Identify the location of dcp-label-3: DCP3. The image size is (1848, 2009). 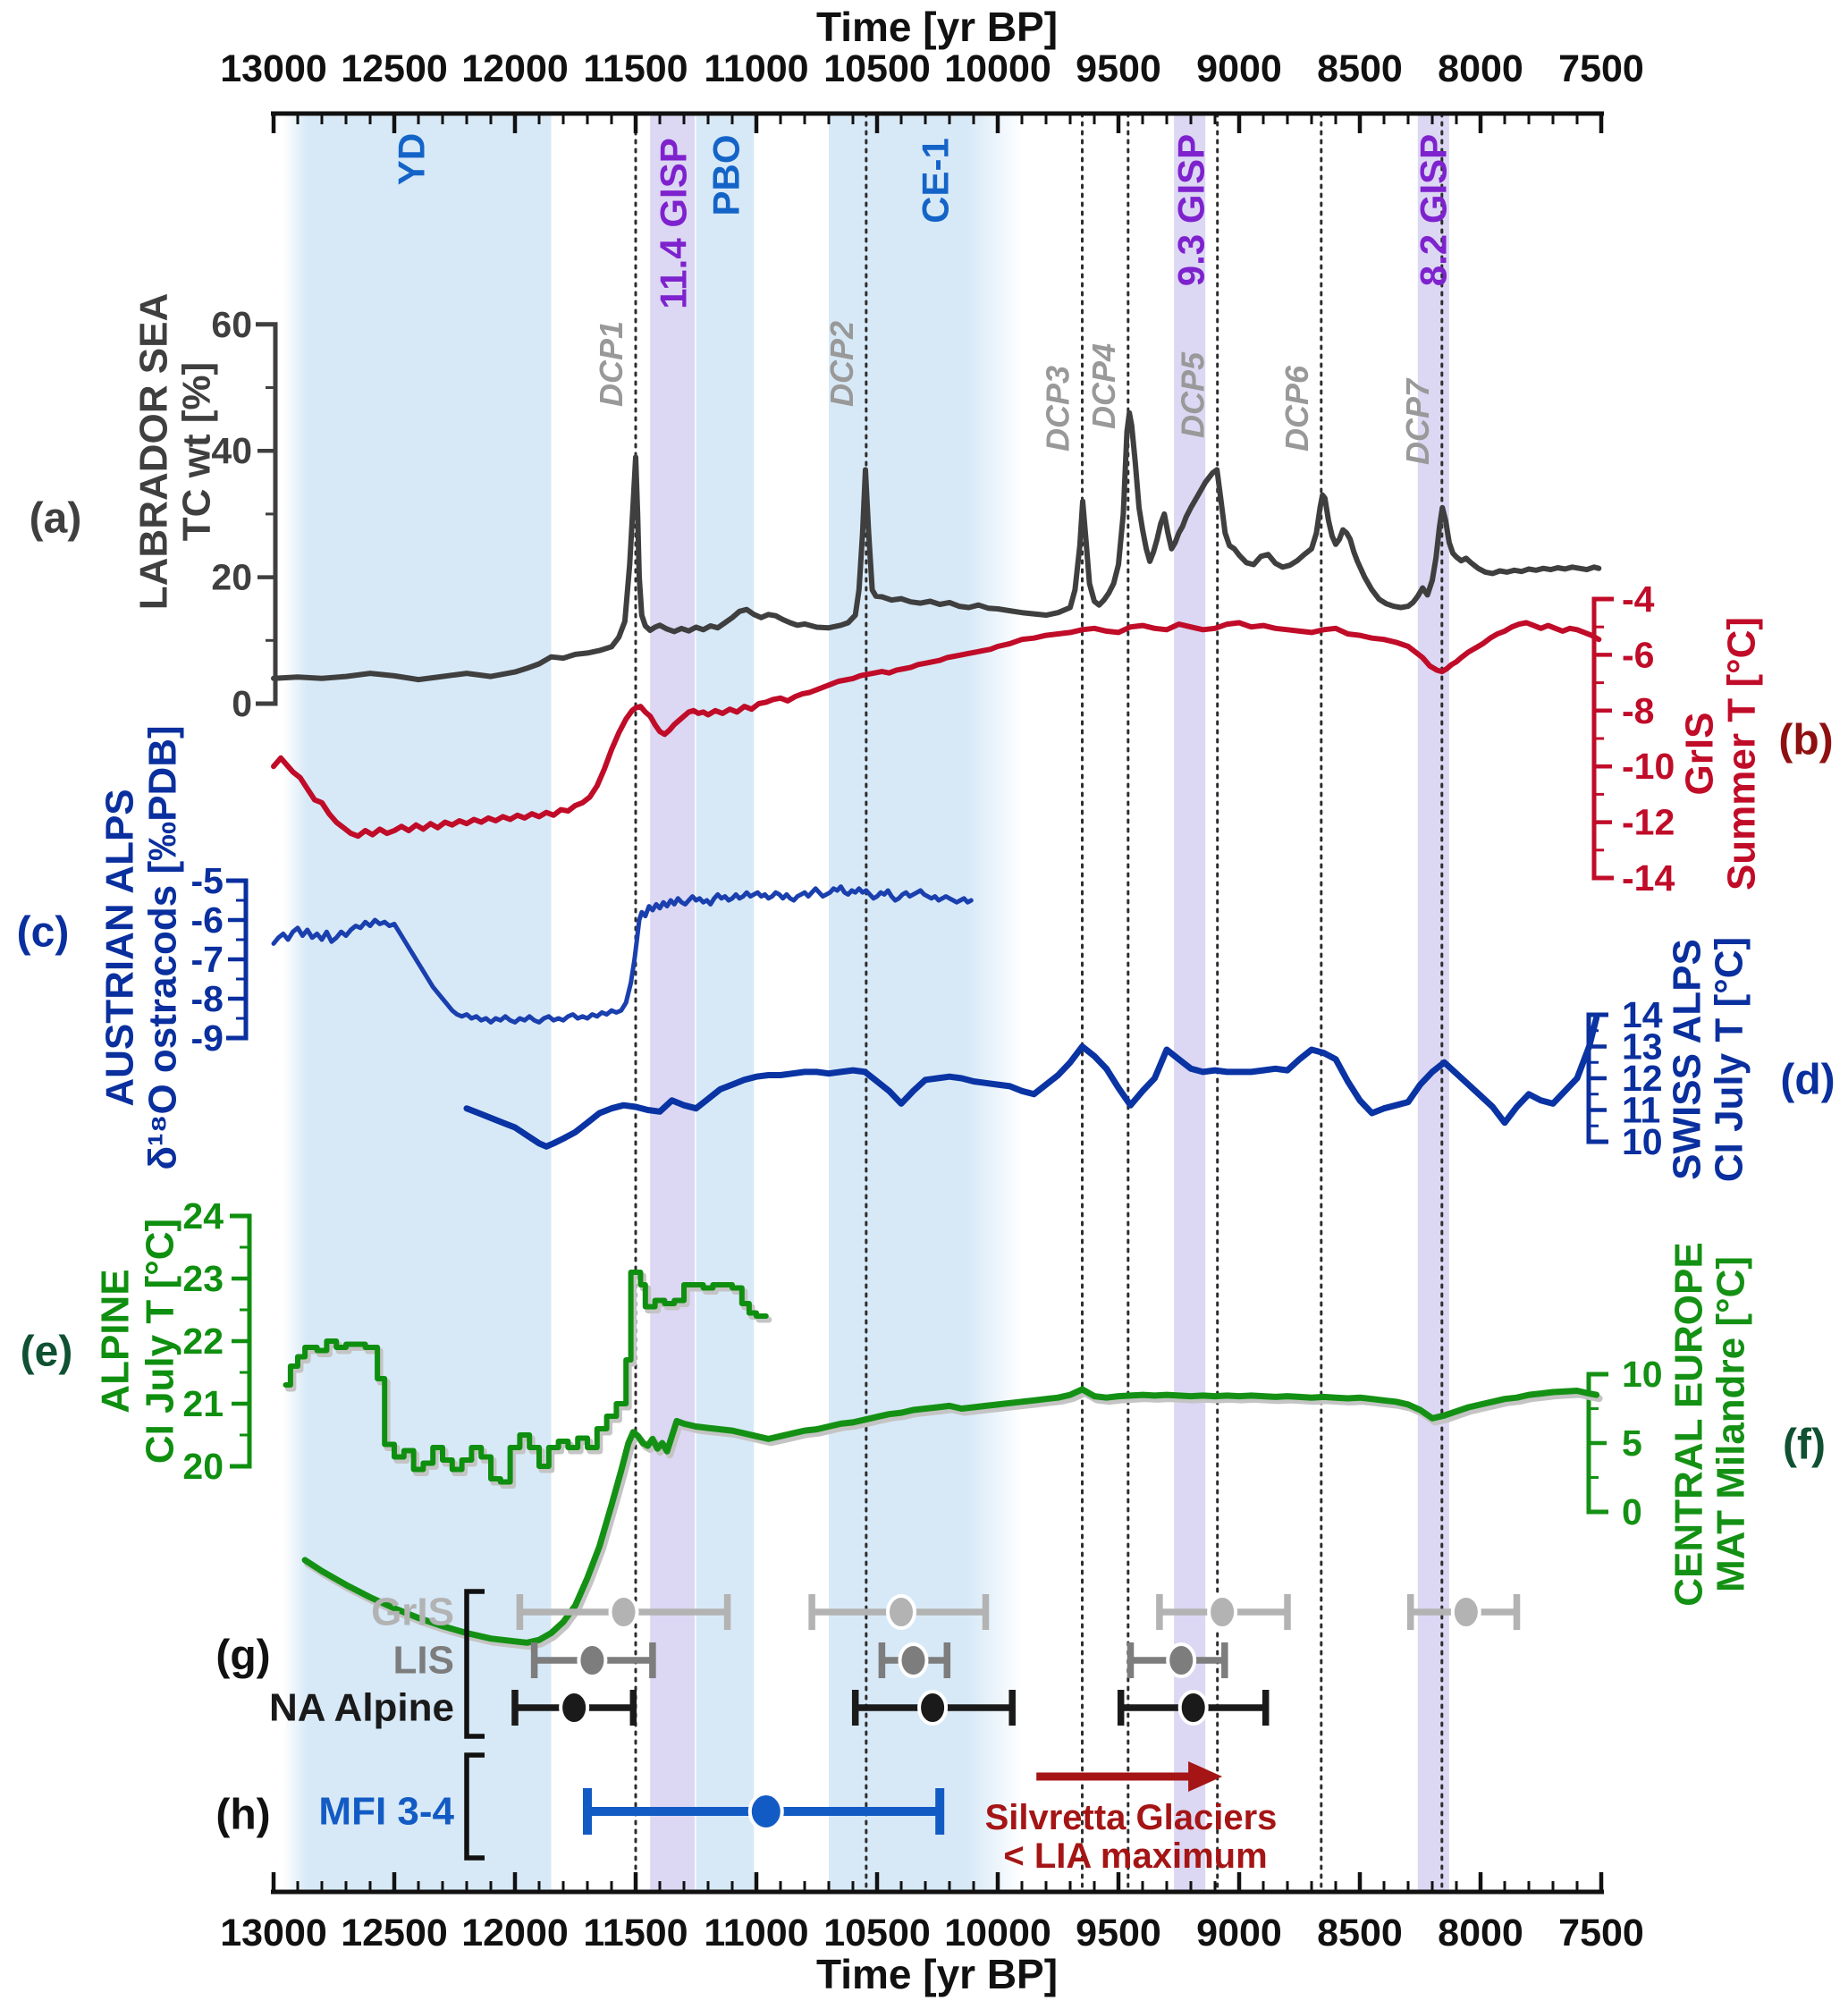
(1058, 409).